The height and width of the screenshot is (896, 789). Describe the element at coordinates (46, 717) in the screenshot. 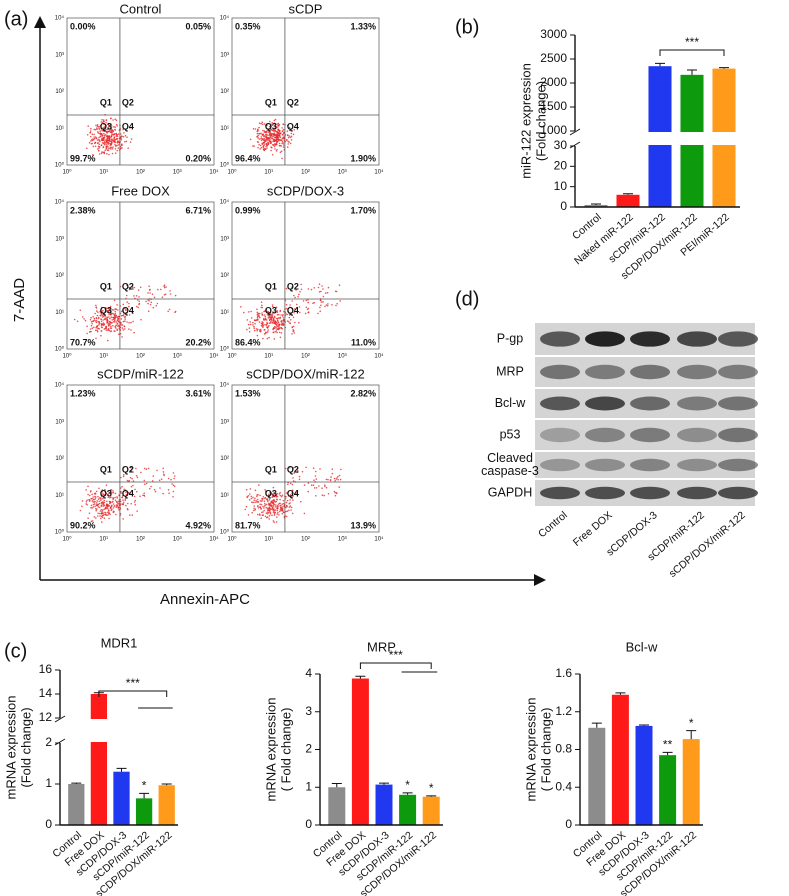

I see `y-tick-label: 12` at that location.